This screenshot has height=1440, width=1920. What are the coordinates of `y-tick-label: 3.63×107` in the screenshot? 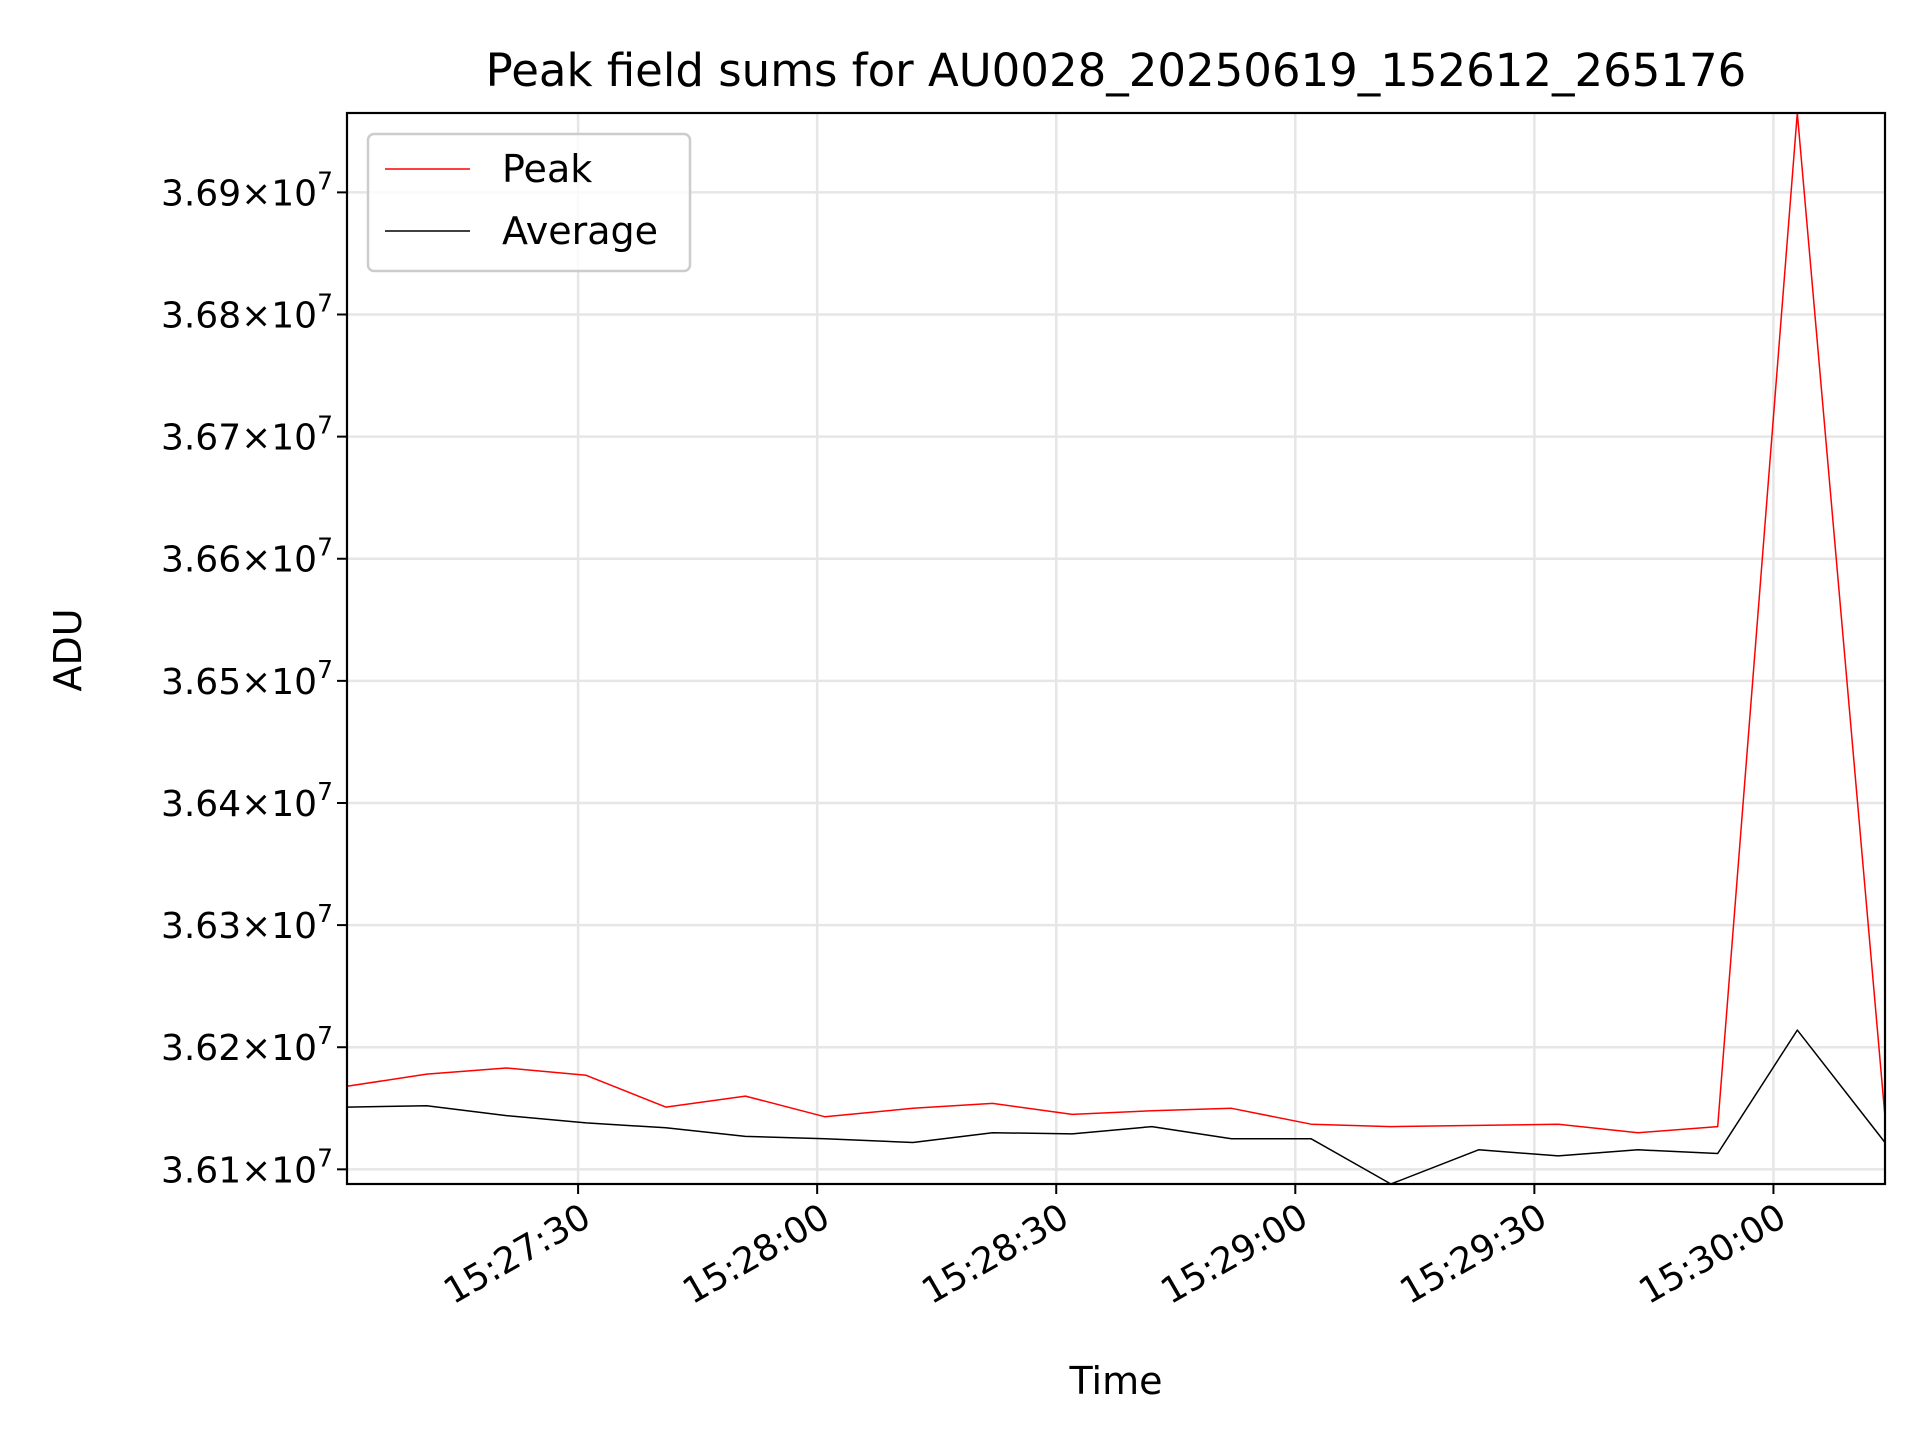 It's located at (247, 923).